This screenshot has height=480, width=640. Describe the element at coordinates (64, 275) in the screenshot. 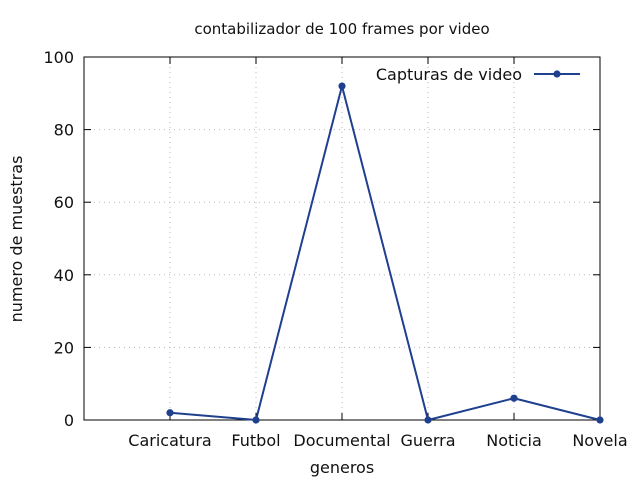

I see `y-tick-label: 40` at that location.